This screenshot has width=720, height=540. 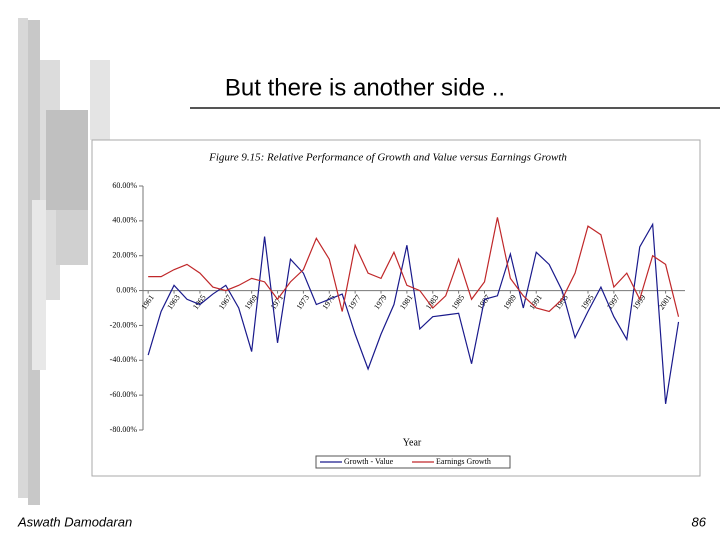 I want to click on series-line, so click(x=414, y=267).